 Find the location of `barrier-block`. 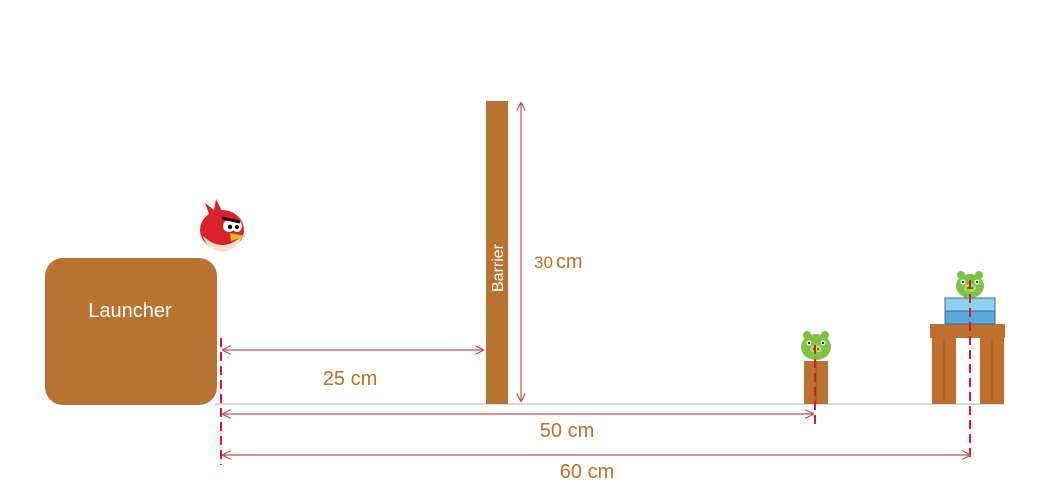

barrier-block is located at coordinates (497, 252).